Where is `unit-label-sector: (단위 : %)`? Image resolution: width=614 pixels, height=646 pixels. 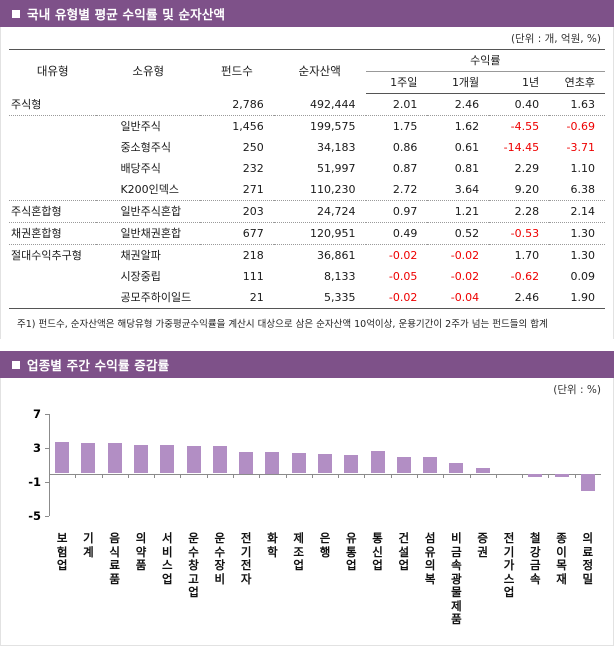 unit-label-sector: (단위 : %) is located at coordinates (307, 389).